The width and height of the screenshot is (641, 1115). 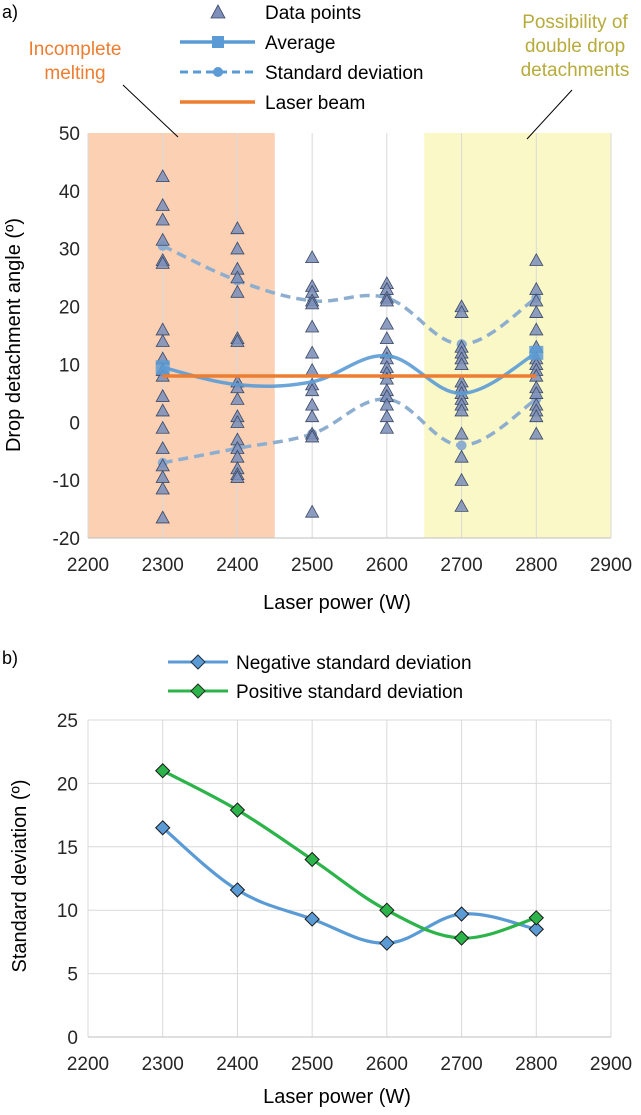 What do you see at coordinates (74, 423) in the screenshot?
I see `y-tick-a-0: 0` at bounding box center [74, 423].